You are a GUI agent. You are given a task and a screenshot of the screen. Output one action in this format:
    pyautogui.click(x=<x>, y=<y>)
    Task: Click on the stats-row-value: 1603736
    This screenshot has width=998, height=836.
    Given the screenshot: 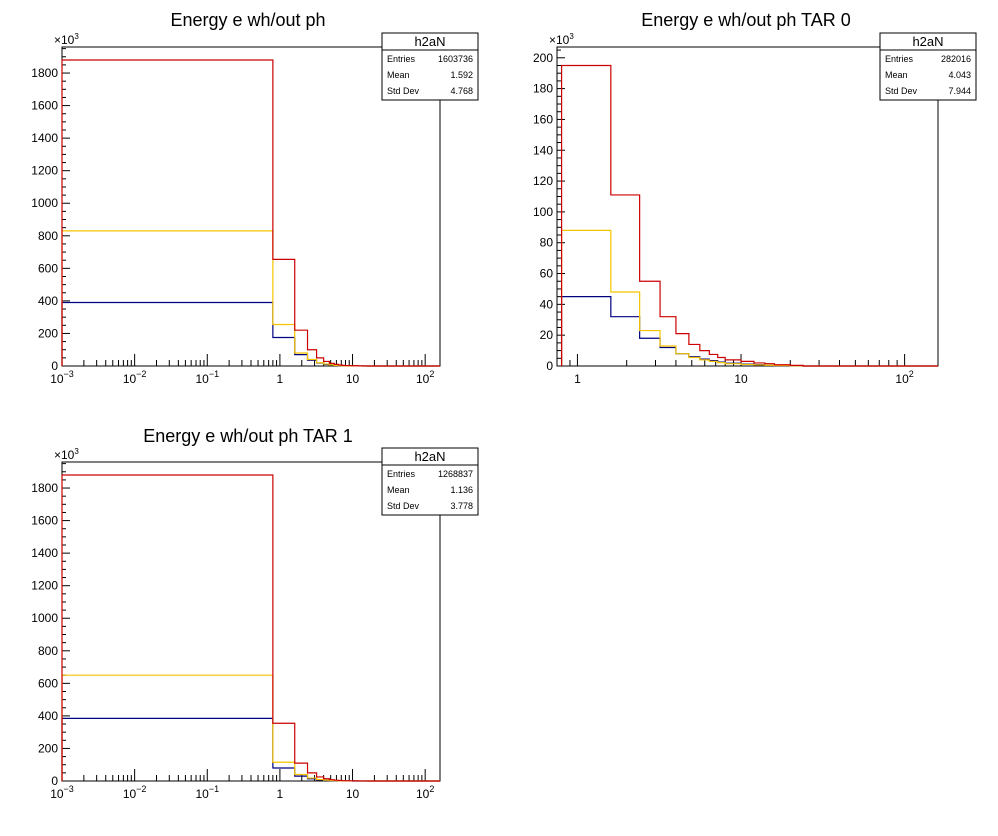 What is the action you would take?
    pyautogui.click(x=455, y=59)
    